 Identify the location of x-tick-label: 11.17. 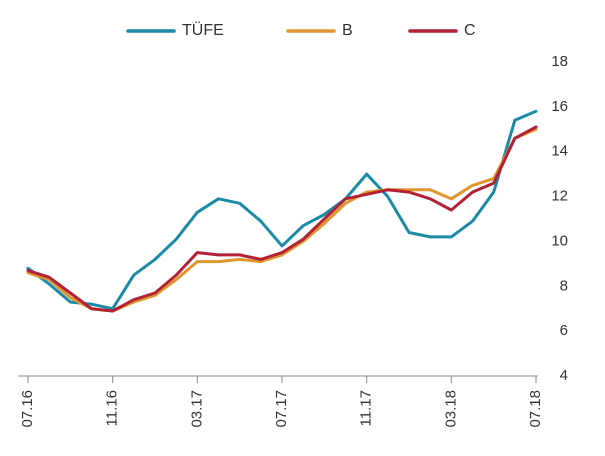
(366, 408).